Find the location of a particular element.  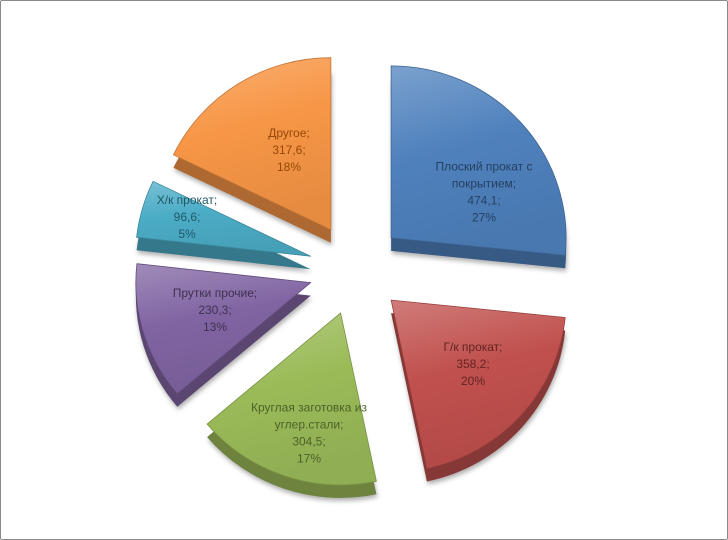

pie-slice-2: Г/к прокат; 358,2; 20% is located at coordinates (478, 390).